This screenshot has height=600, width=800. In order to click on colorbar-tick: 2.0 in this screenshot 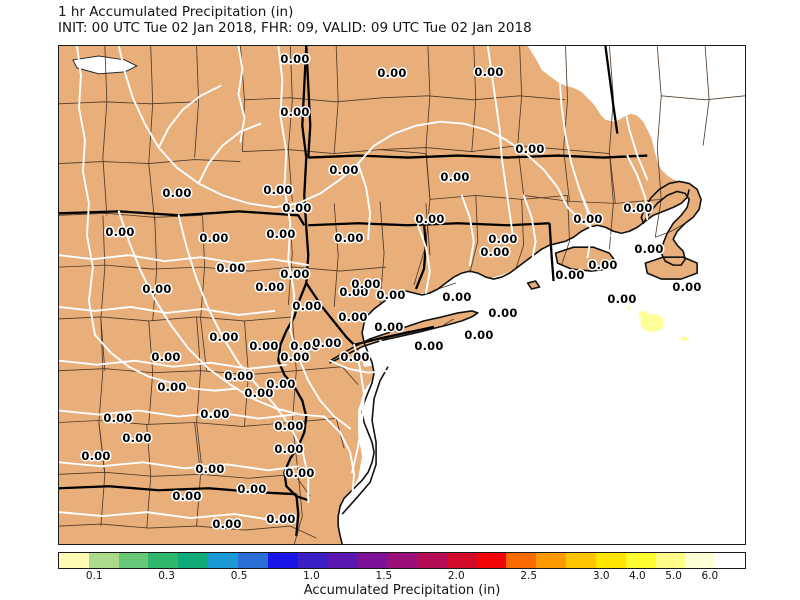, I will do `click(456, 576)`.